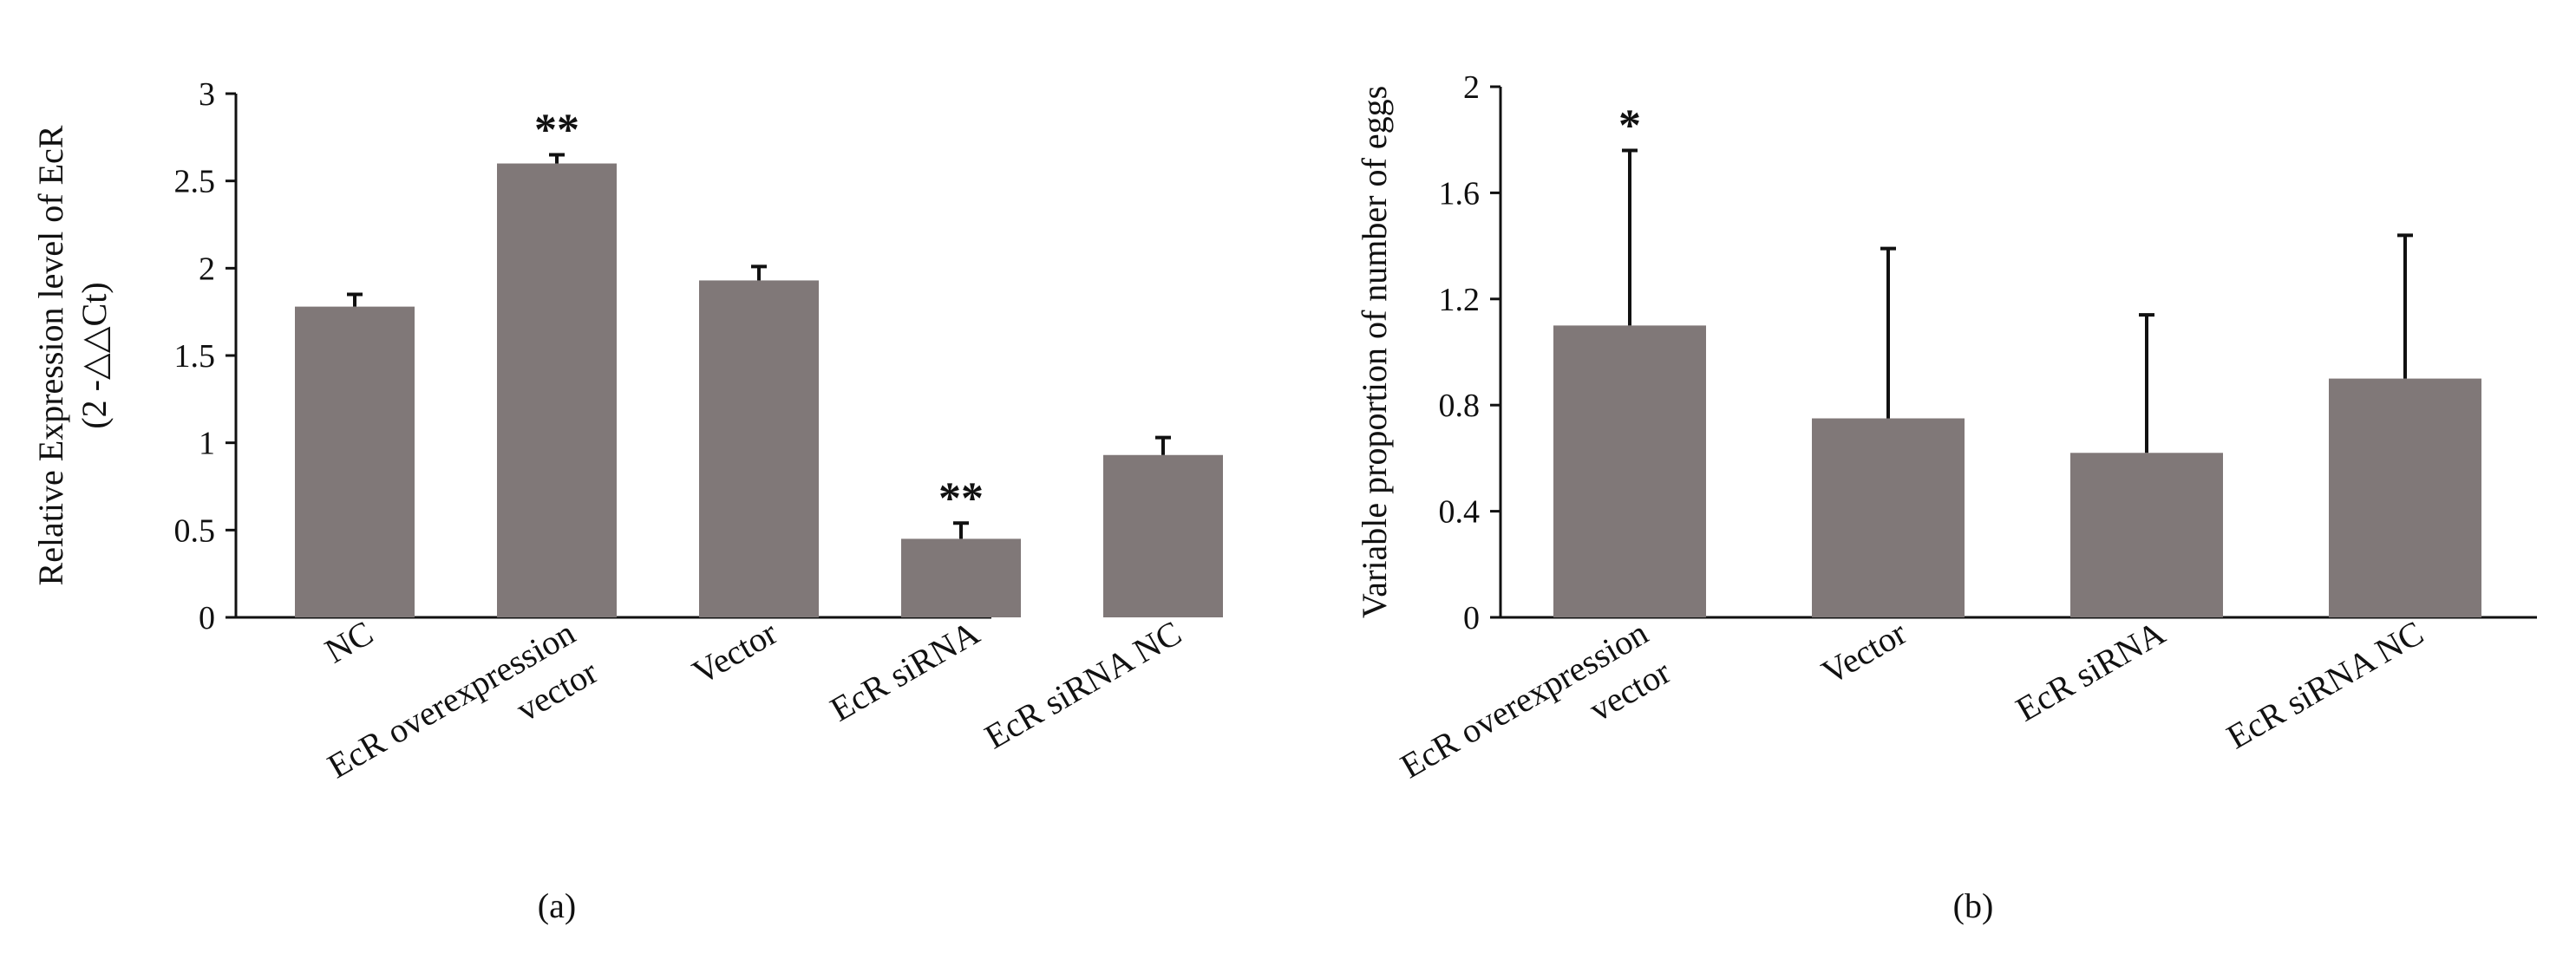 Image resolution: width=2576 pixels, height=959 pixels. Describe the element at coordinates (1374, 352) in the screenshot. I see `b-y-axis-title: Variable proportion of number of eggs` at that location.